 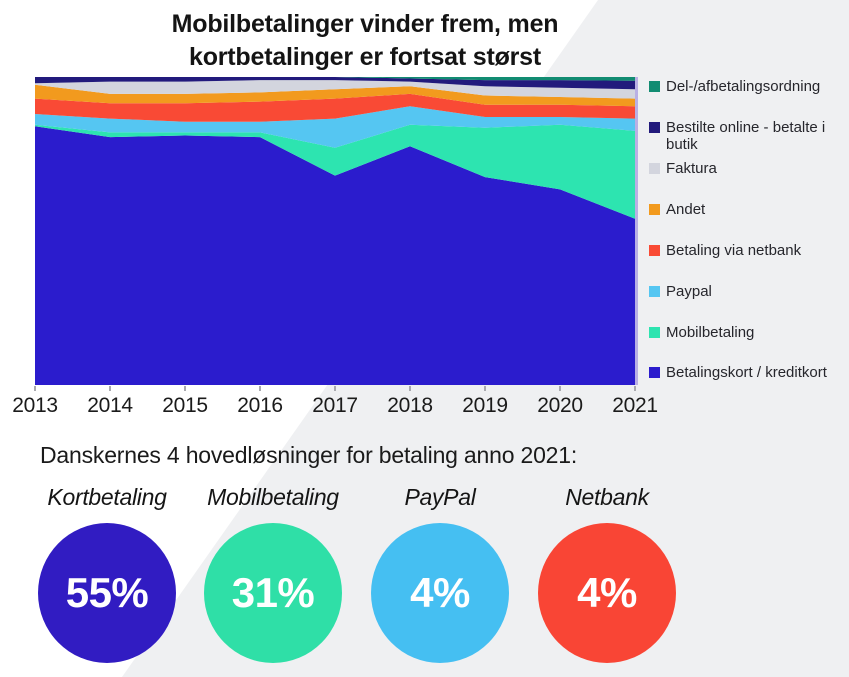 I want to click on x-axis: 2013 2014 2015 2016 2017 2018 2019 2020 2021, so click(x=424, y=408).